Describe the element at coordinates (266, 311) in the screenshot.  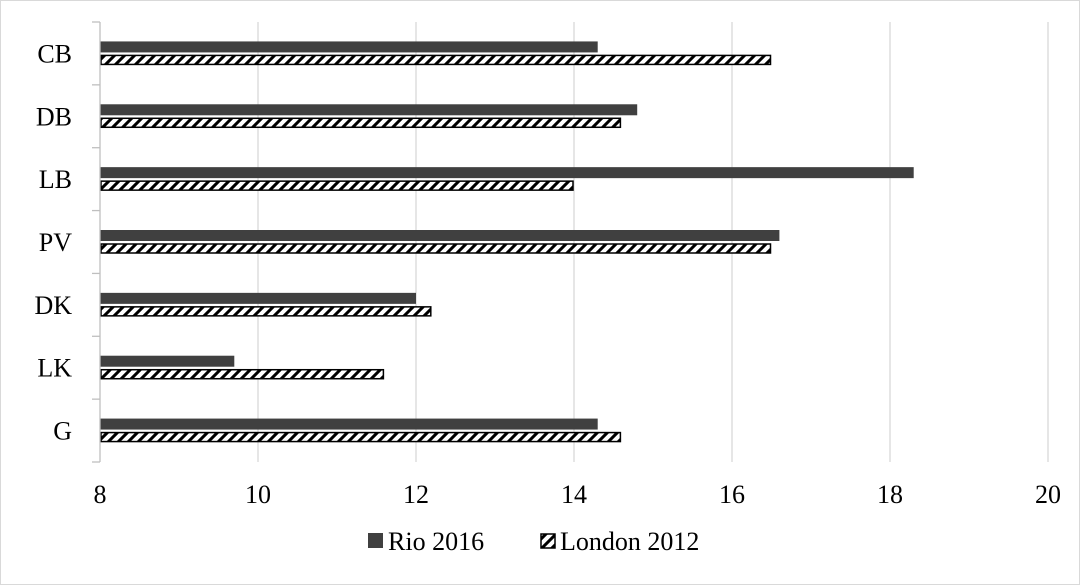
I see `bar-london-2012-DK` at that location.